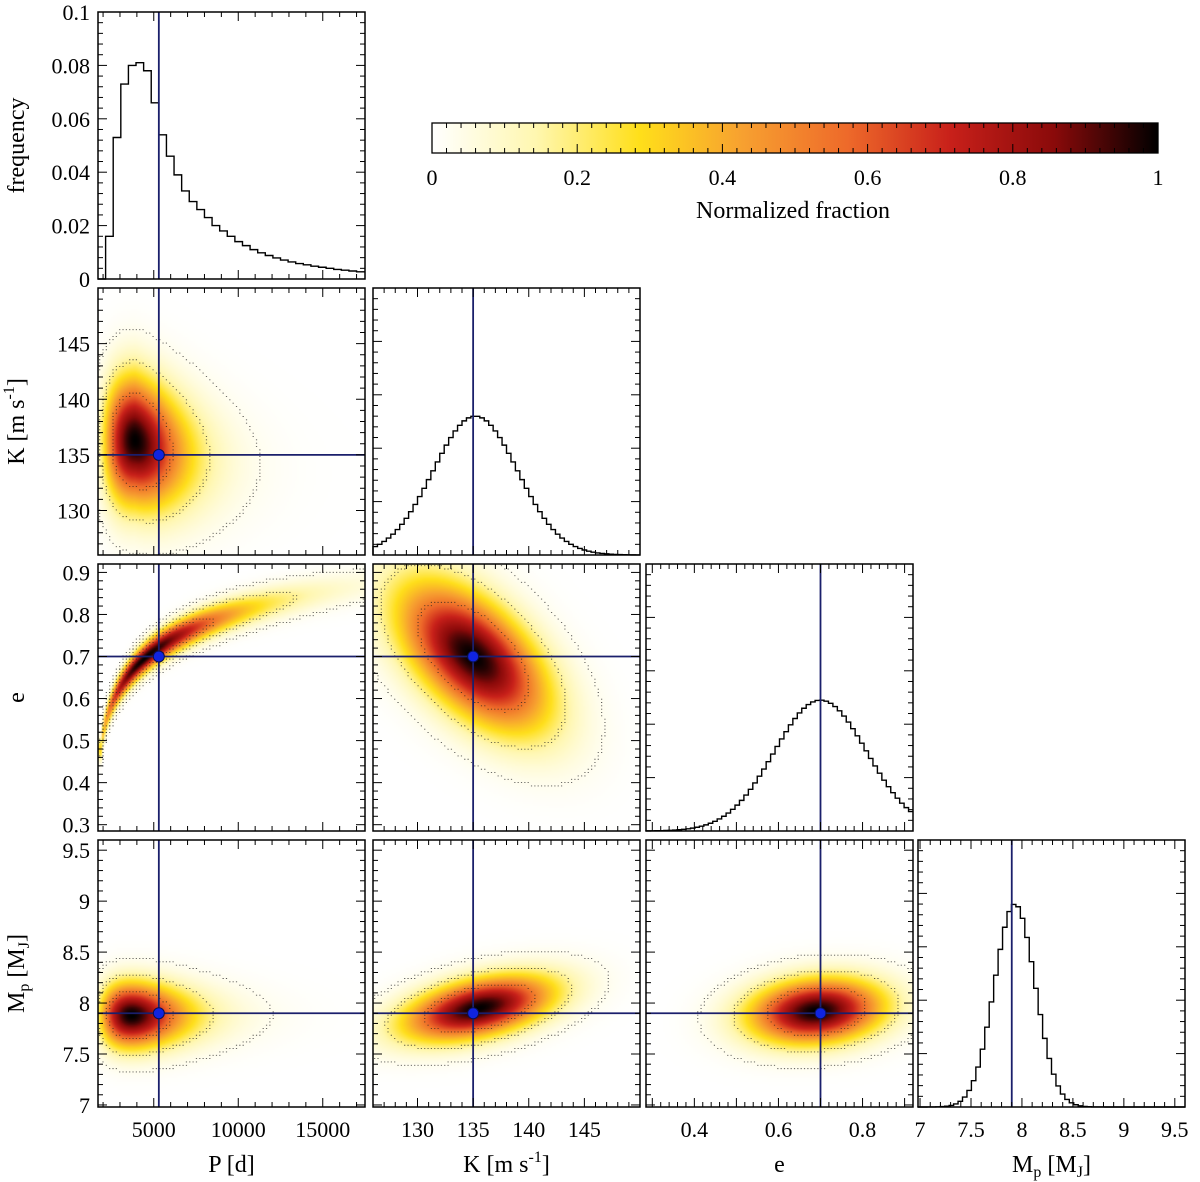 The height and width of the screenshot is (1182, 1200). Describe the element at coordinates (528, 1129) in the screenshot. I see `x-tick-label: 140` at that location.